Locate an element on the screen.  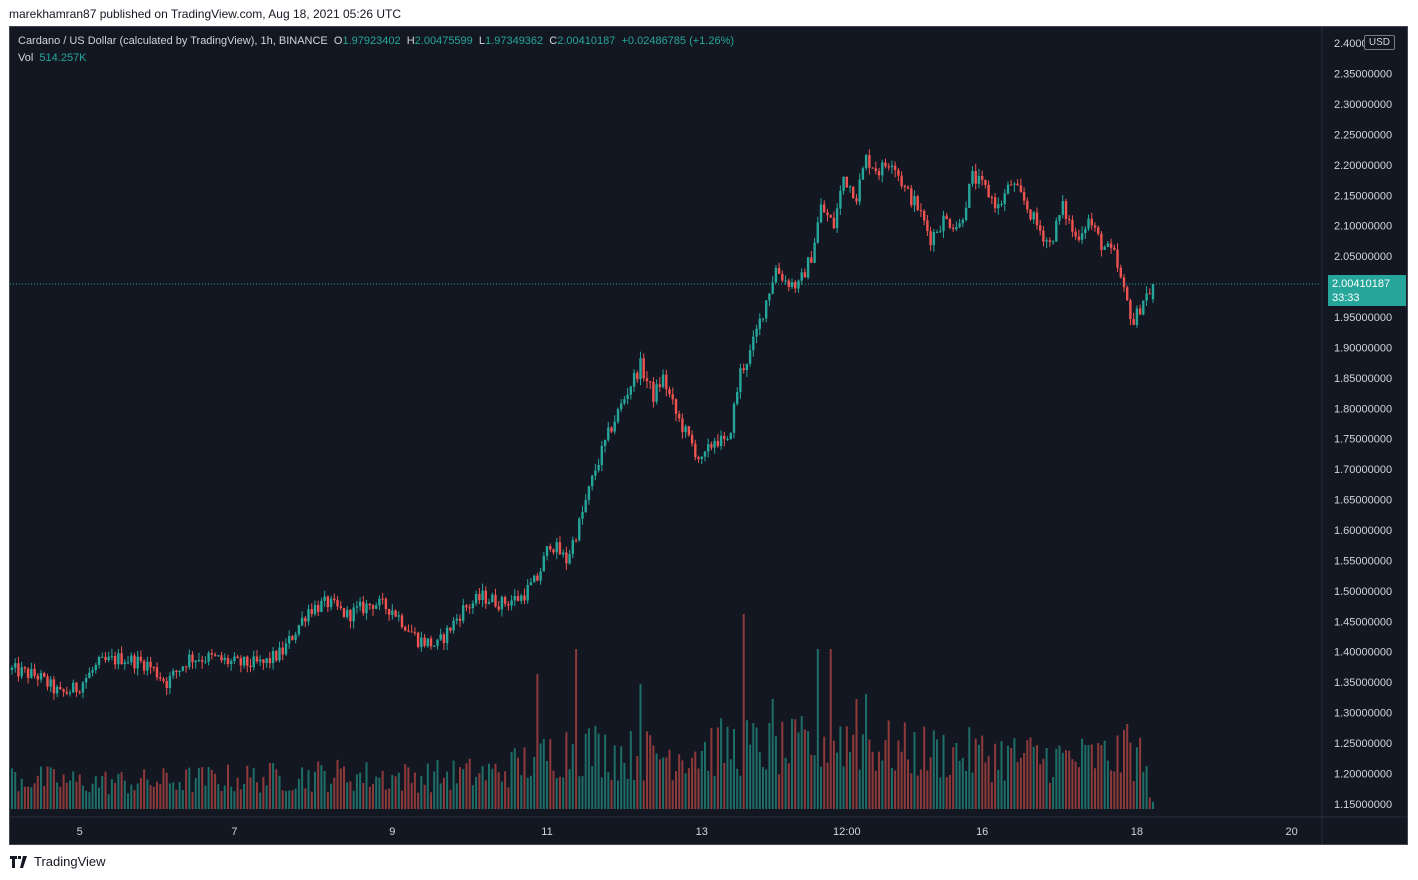
tradingview-logo: TradingView is located at coordinates (58, 861).